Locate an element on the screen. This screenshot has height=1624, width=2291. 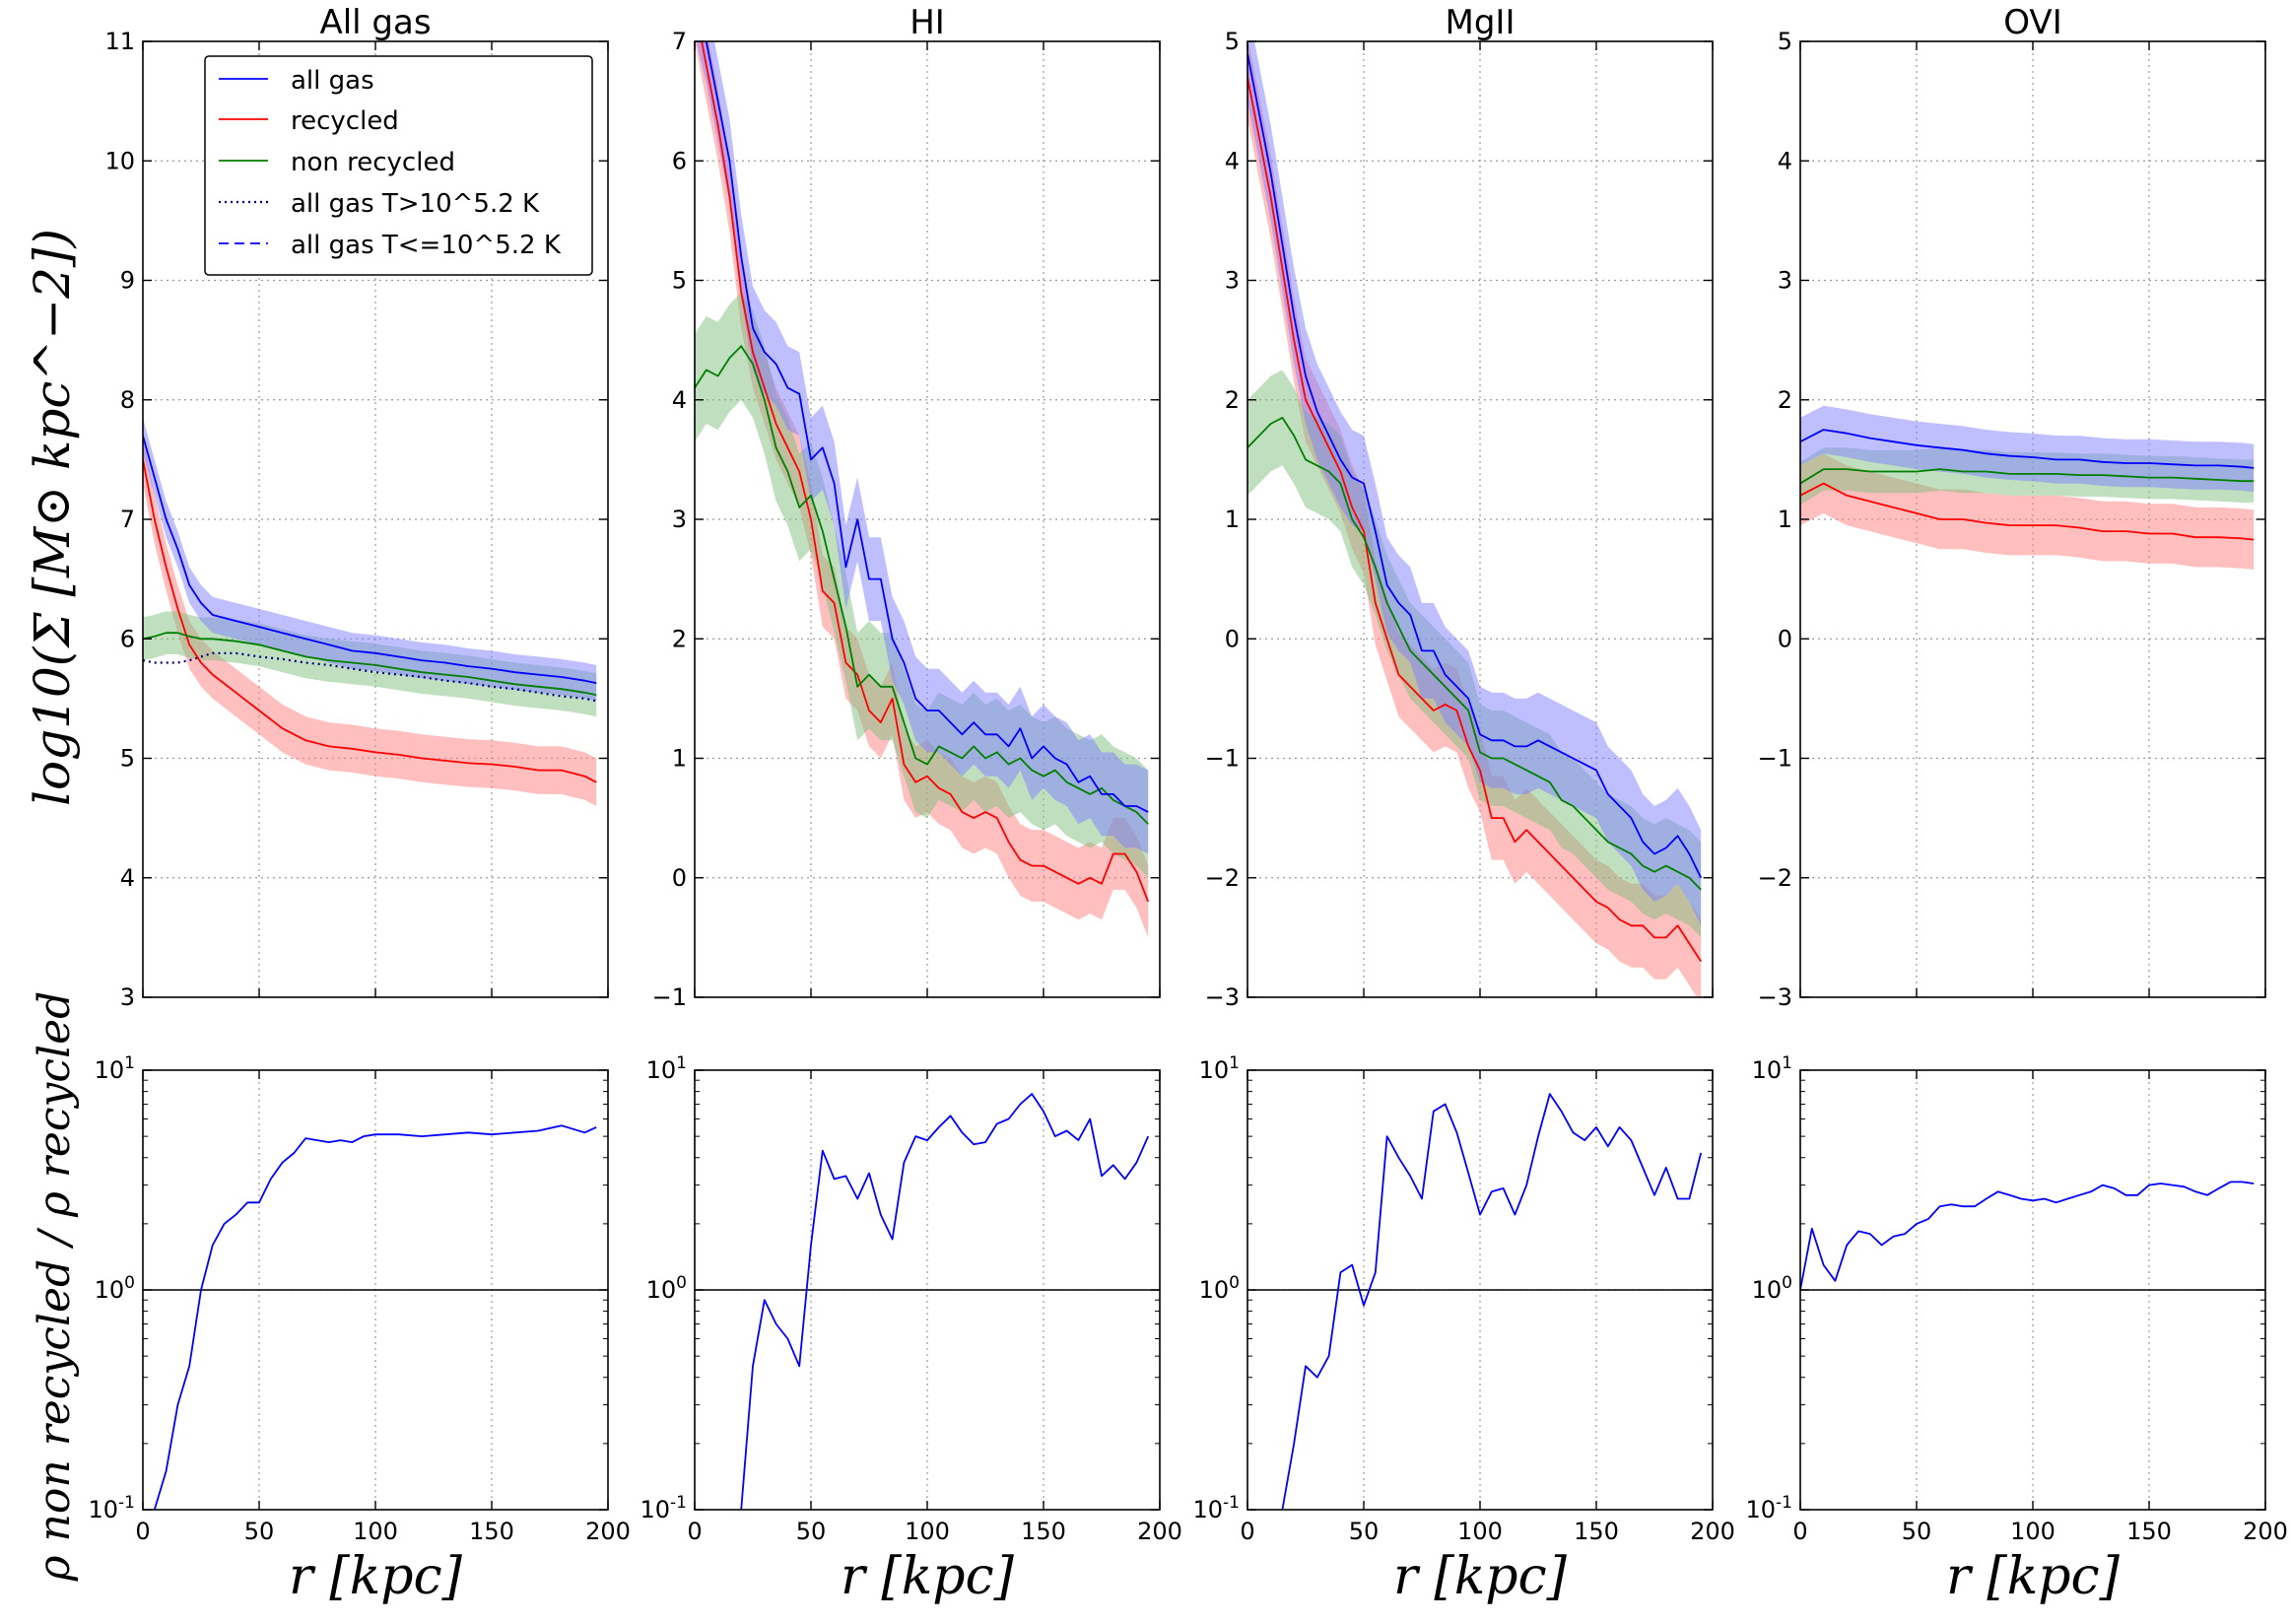
panel-mgii: −3 −2 −1 0 1 2 3 4 5 MgII is located at coordinates (1459, 507).